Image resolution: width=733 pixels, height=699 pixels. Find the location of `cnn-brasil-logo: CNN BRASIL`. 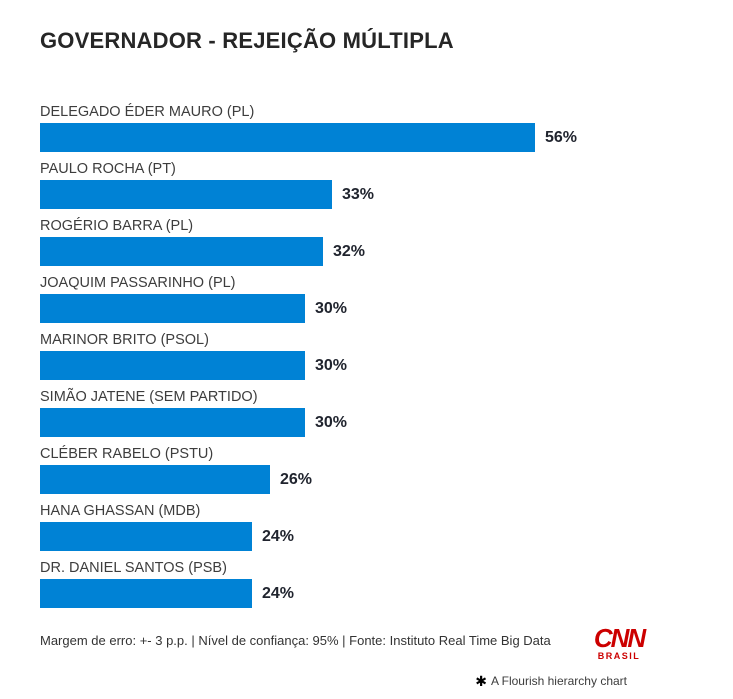

cnn-brasil-logo: CNN BRASIL is located at coordinates (619, 642).